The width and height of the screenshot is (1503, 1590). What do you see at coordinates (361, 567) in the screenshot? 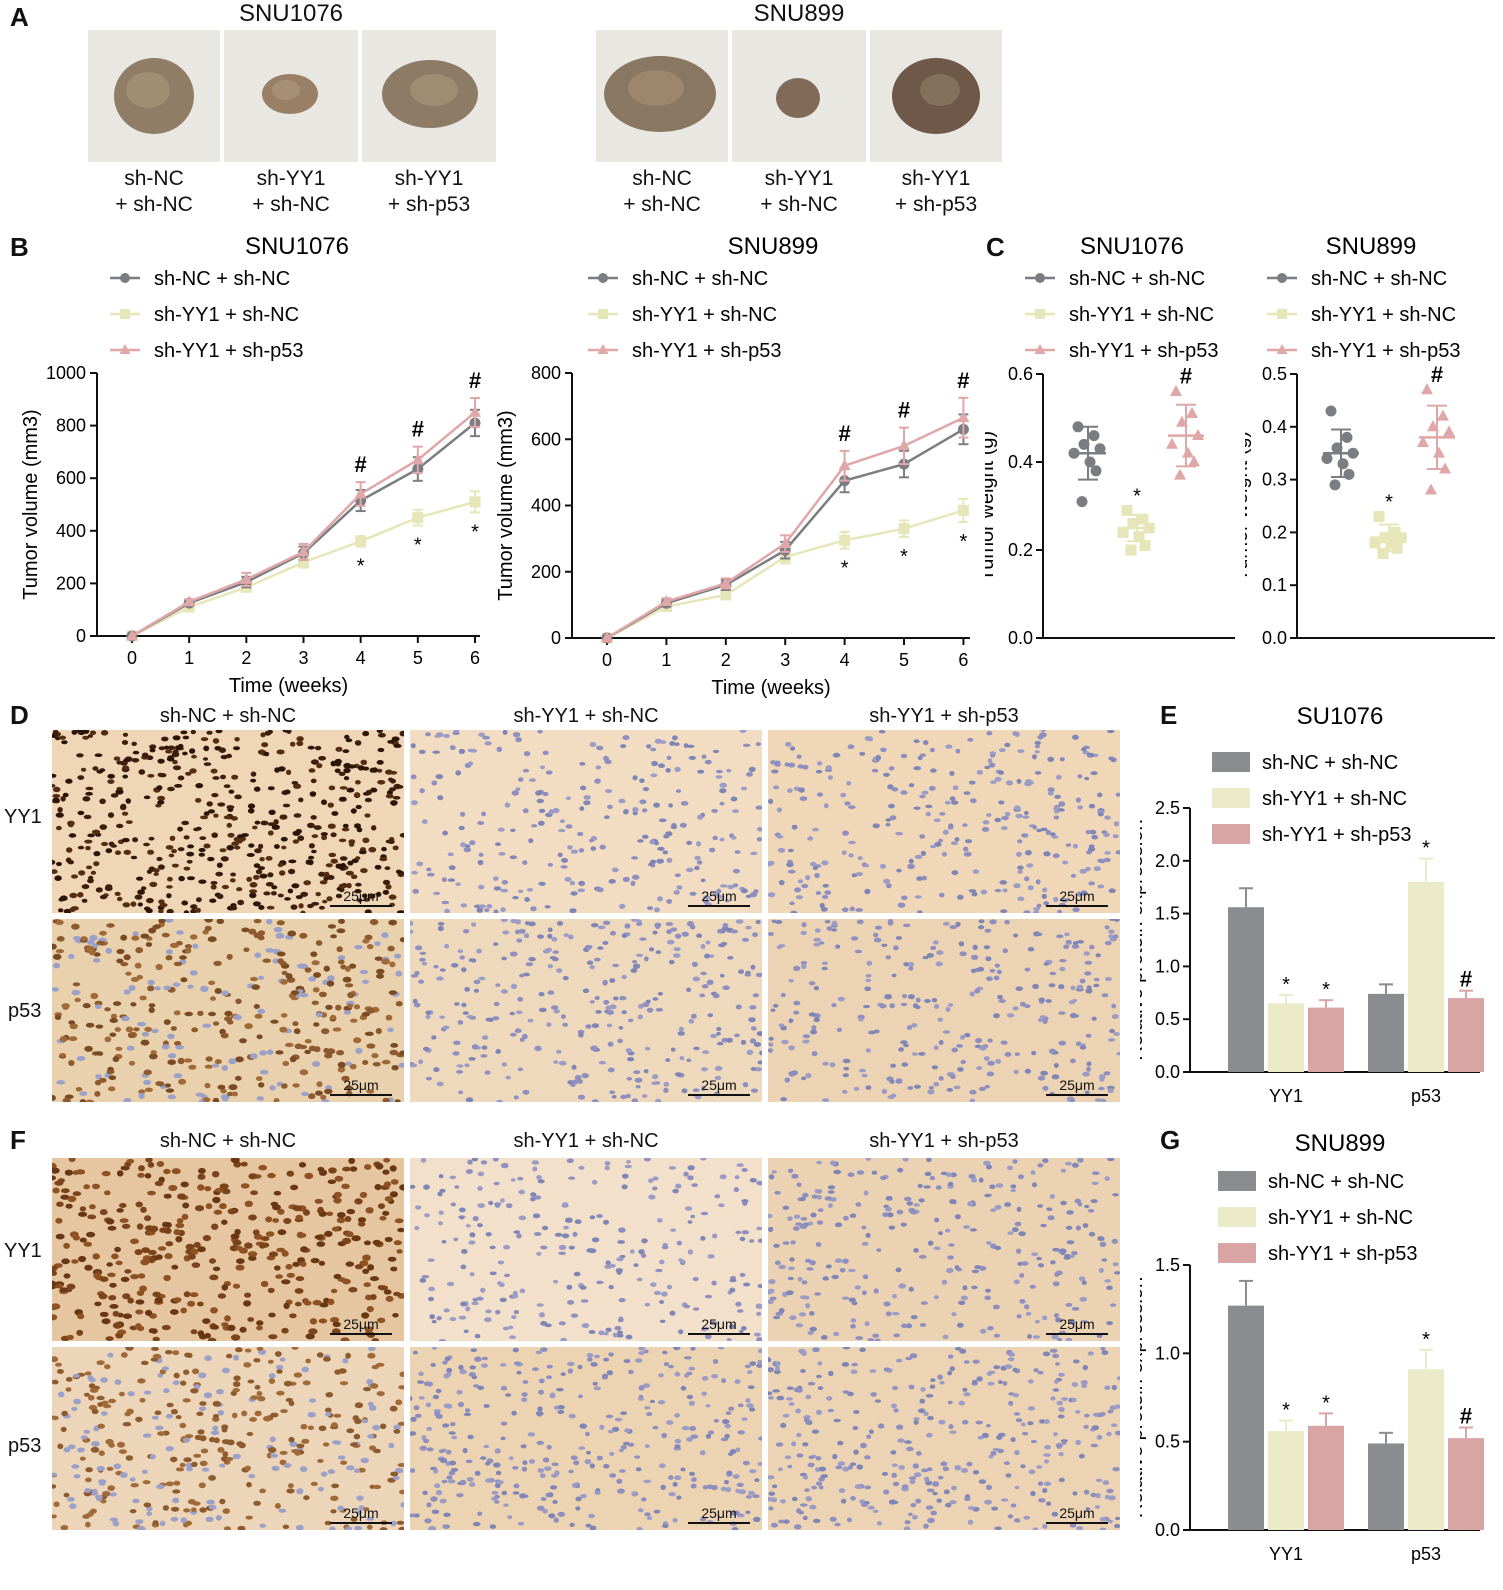
I see `sig-star: *` at bounding box center [361, 567].